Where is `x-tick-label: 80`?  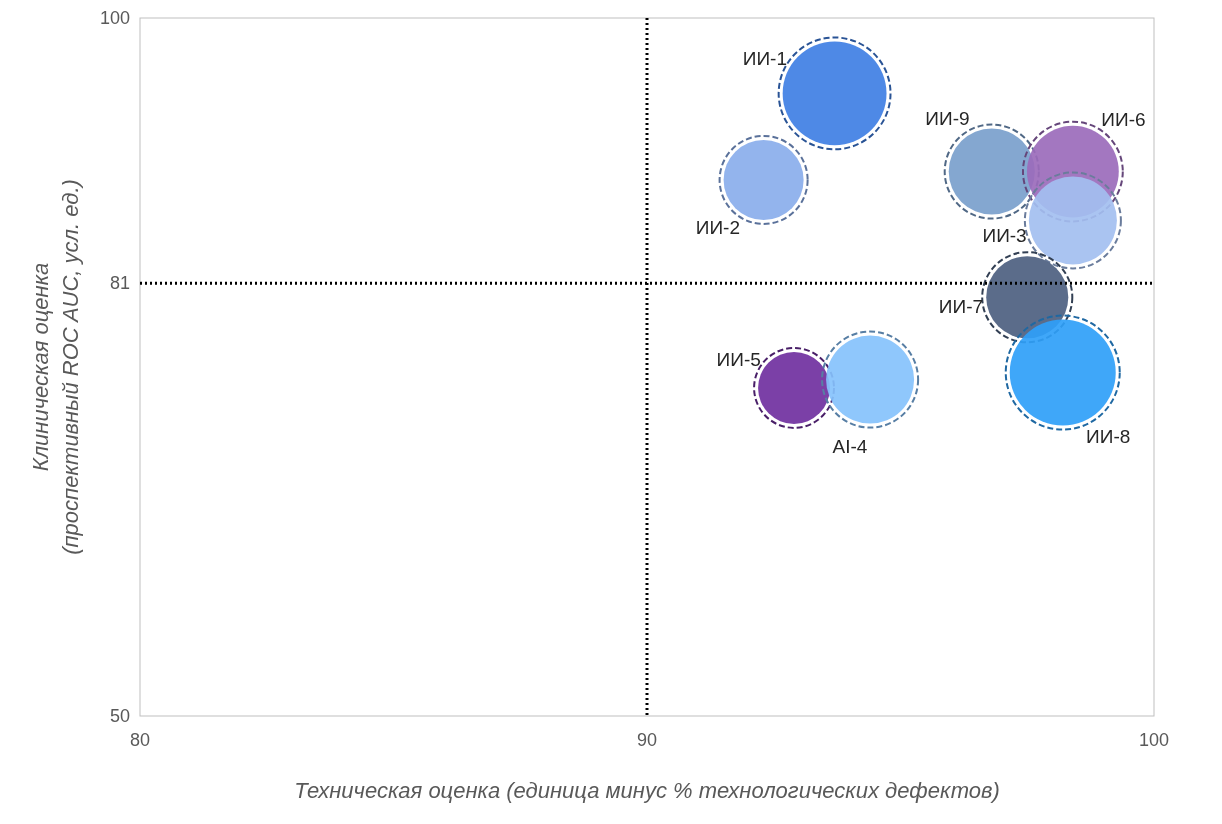 x-tick-label: 80 is located at coordinates (140, 740).